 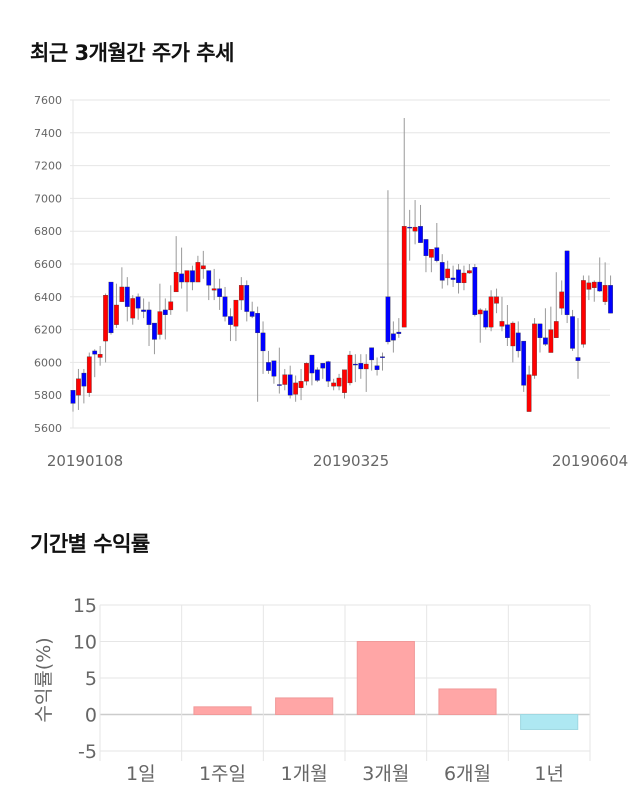 What do you see at coordinates (304, 774) in the screenshot?
I see `x-tick-label: 1개월` at bounding box center [304, 774].